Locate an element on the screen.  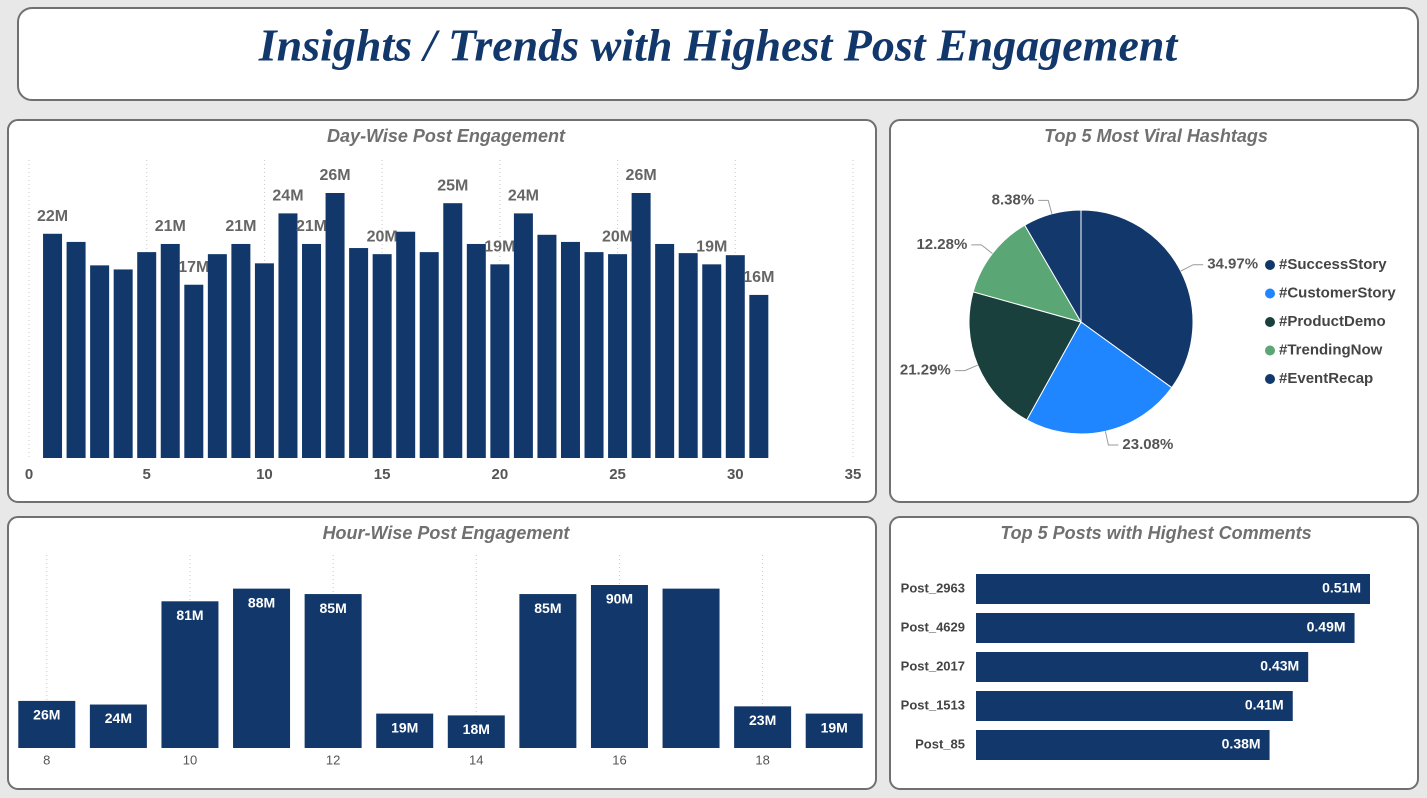
data-label: 0.49M is located at coordinates (1326, 627).